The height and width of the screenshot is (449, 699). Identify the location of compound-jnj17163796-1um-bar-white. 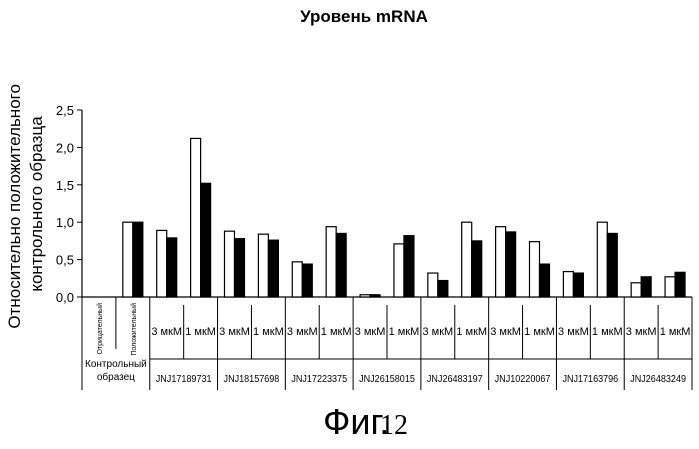
(602, 259).